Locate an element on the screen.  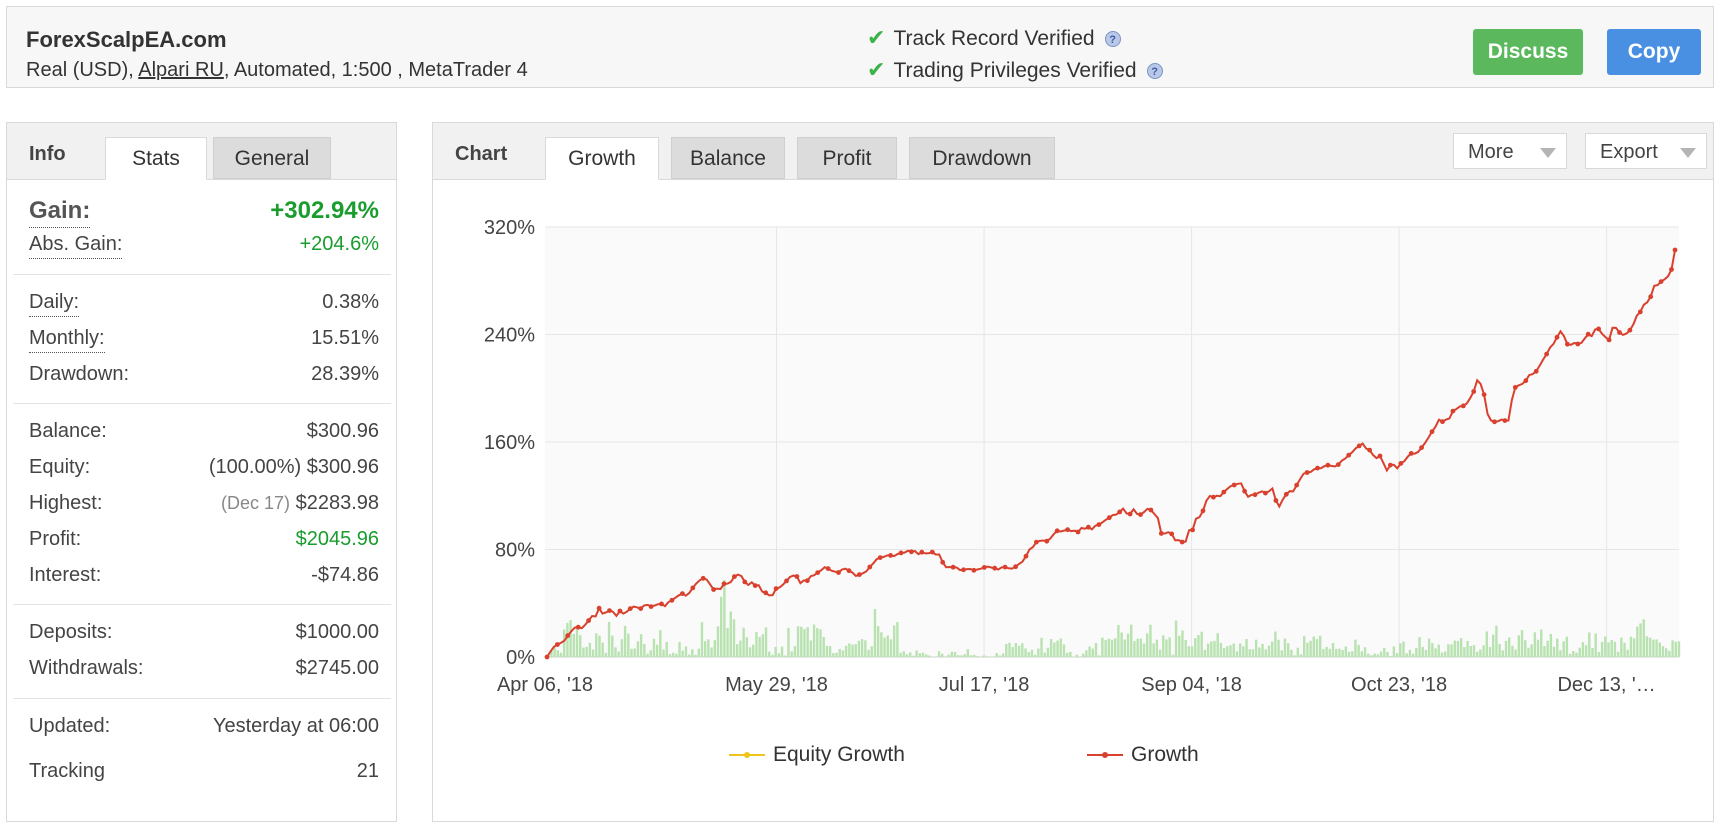
legend-growth: Growth is located at coordinates (1143, 755).